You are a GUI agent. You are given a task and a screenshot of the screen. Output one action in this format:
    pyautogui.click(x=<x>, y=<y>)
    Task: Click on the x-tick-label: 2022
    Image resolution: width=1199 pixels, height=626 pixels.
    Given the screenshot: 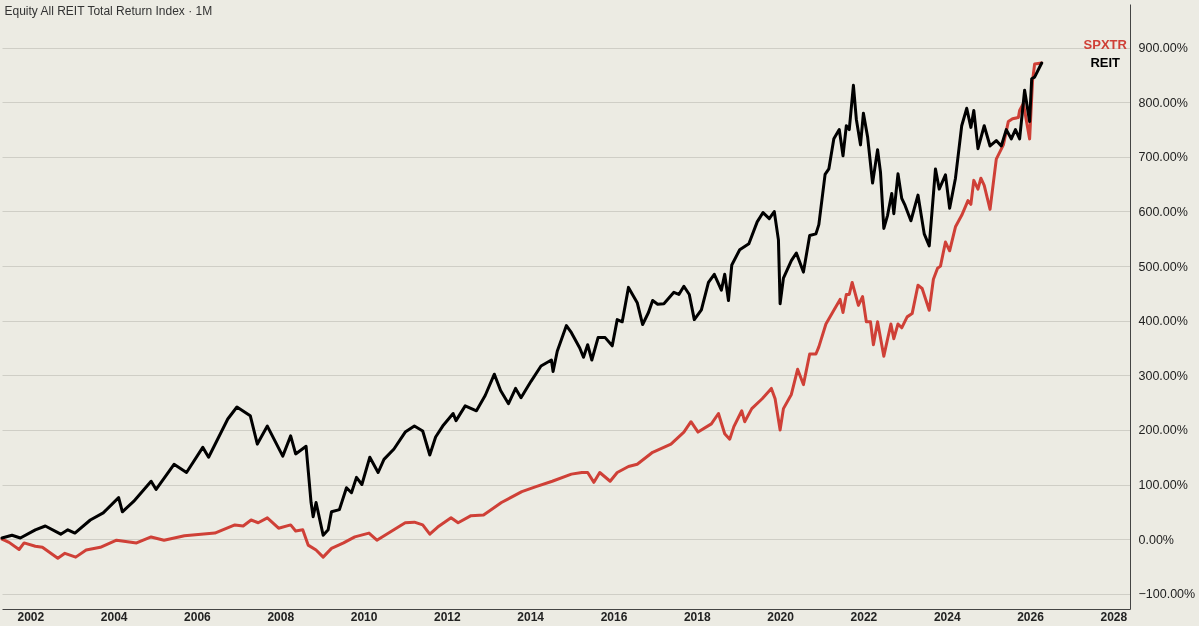 What is the action you would take?
    pyautogui.click(x=864, y=616)
    